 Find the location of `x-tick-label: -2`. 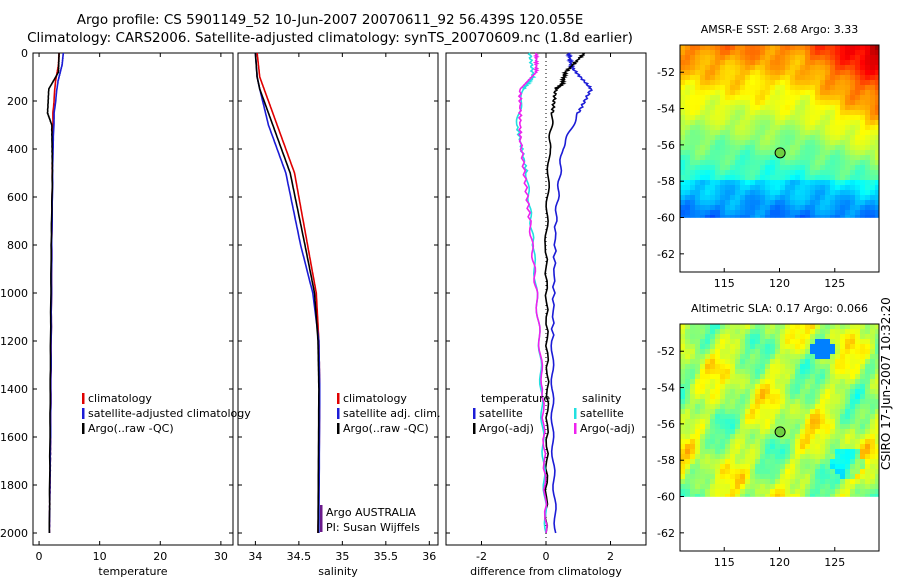

x-tick-label: -2 is located at coordinates (481, 556).